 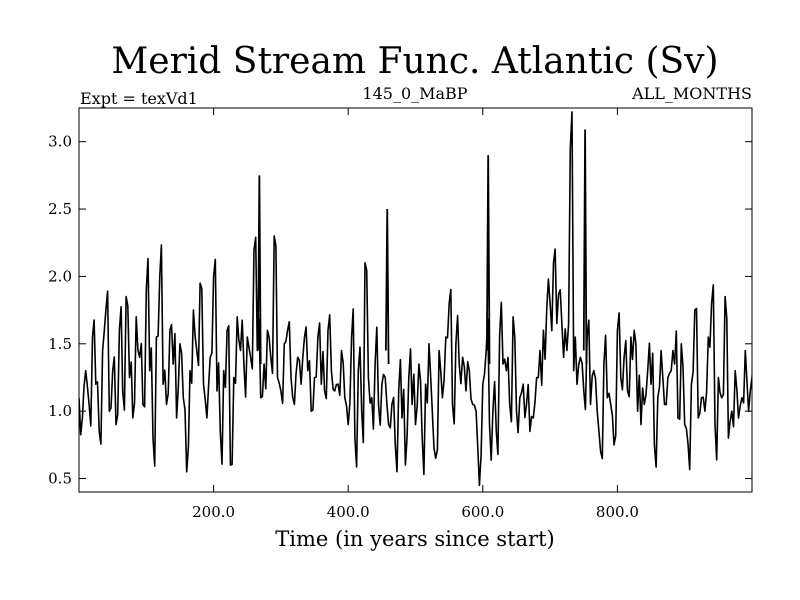 What do you see at coordinates (139, 98) in the screenshot?
I see `experiment-label: Expt = texVd1` at bounding box center [139, 98].